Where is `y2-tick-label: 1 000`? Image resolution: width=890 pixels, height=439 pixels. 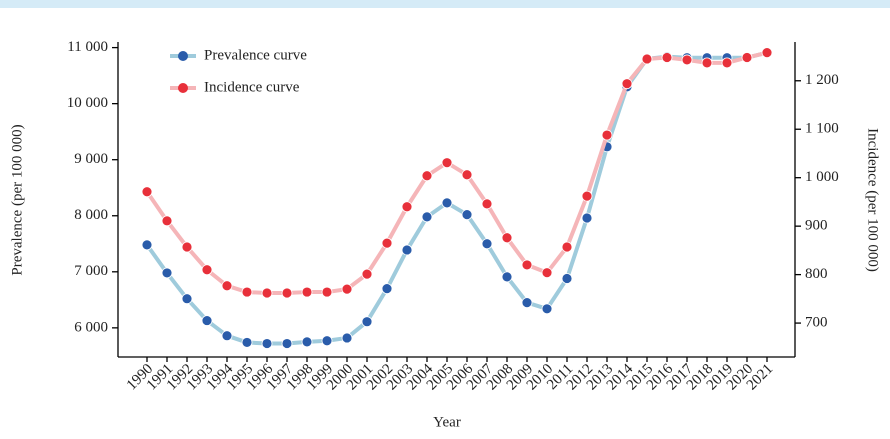
y2-tick-label: 1 000 is located at coordinates (822, 177).